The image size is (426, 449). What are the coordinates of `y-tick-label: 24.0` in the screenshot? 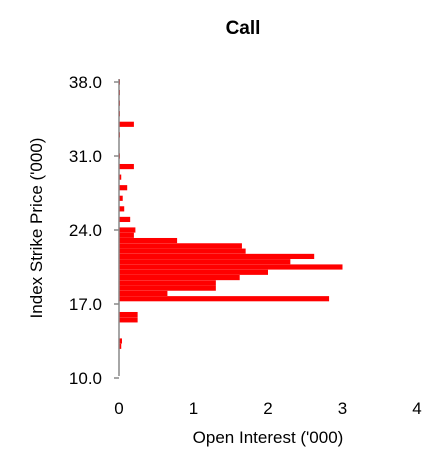 It's located at (85, 230).